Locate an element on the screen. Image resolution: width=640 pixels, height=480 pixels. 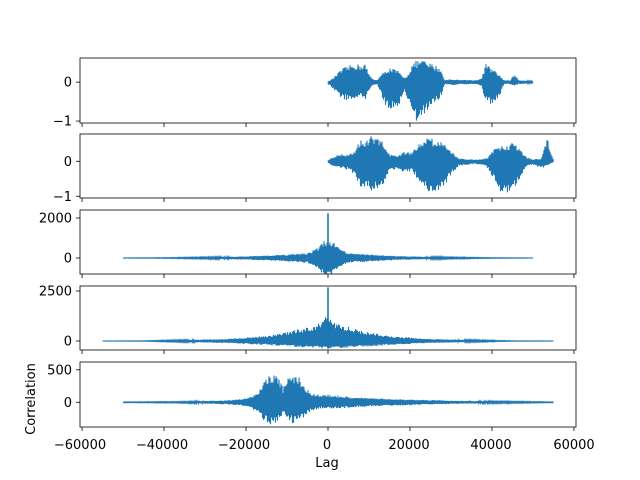
panel-signal-1: 0 −1 is located at coordinates (315, 93).